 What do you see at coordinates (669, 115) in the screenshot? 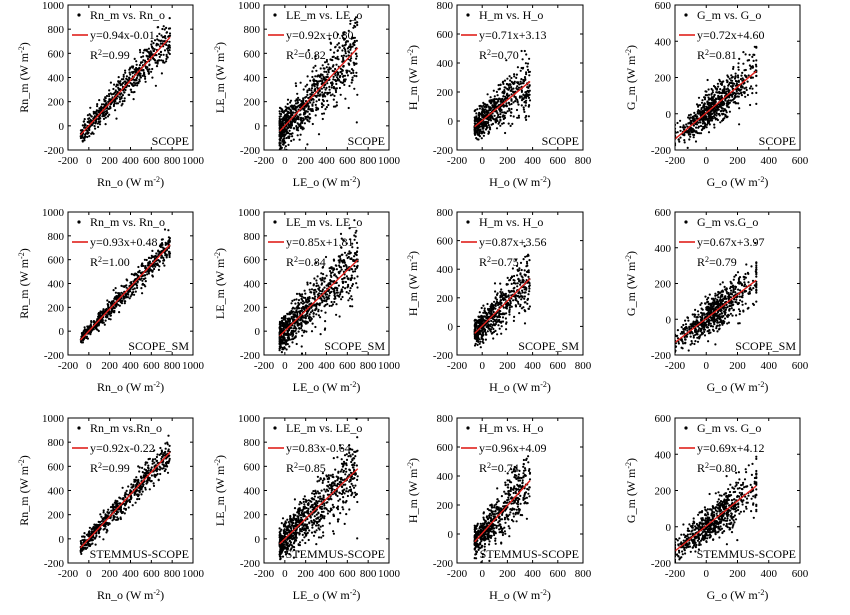
I see `y-tick-label: 0` at bounding box center [669, 115].